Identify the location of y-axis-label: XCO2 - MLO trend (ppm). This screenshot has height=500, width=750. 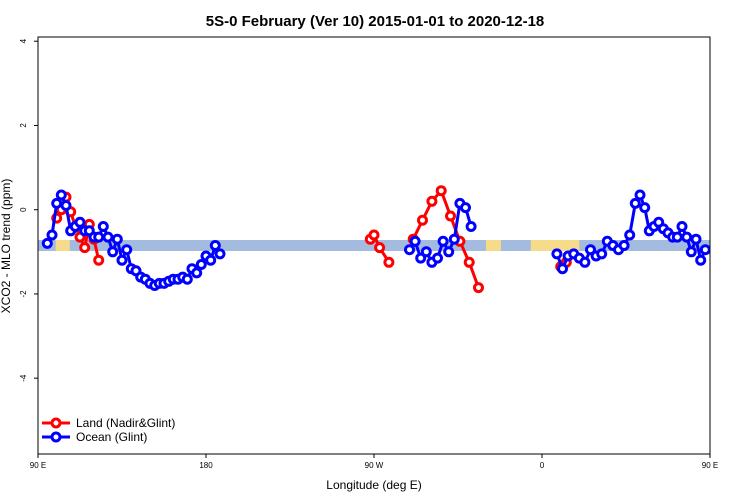
(6, 246).